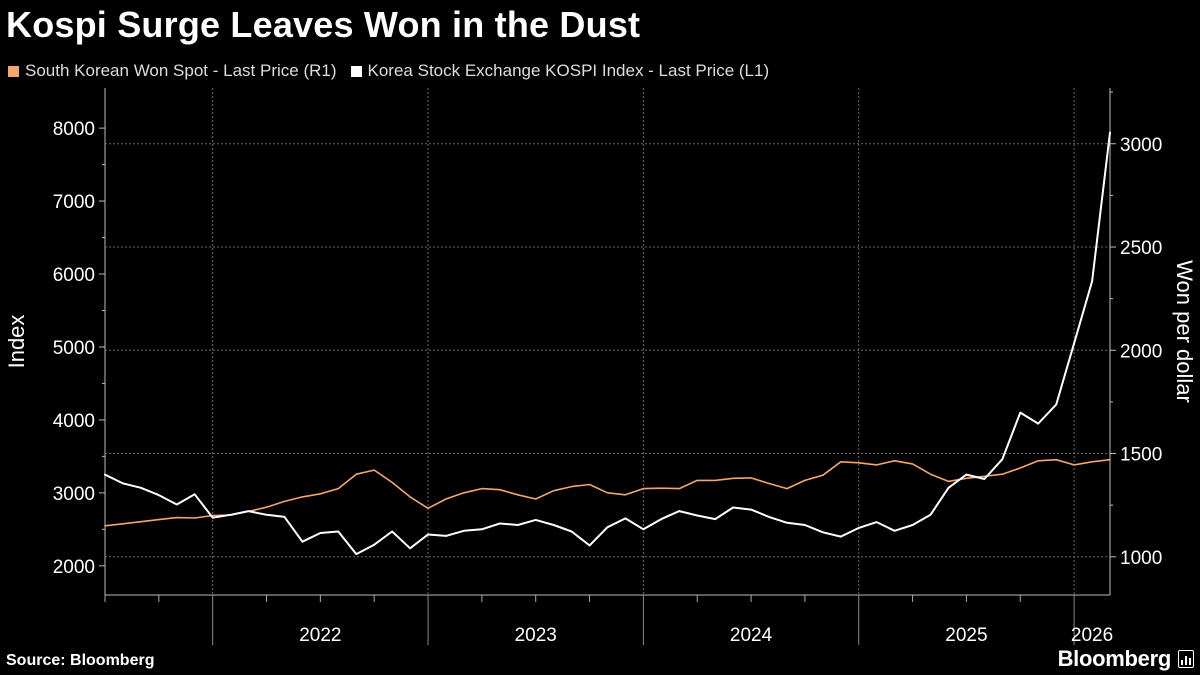 The width and height of the screenshot is (1200, 675). I want to click on bloomberg-logo: Bloomberg, so click(1126, 659).